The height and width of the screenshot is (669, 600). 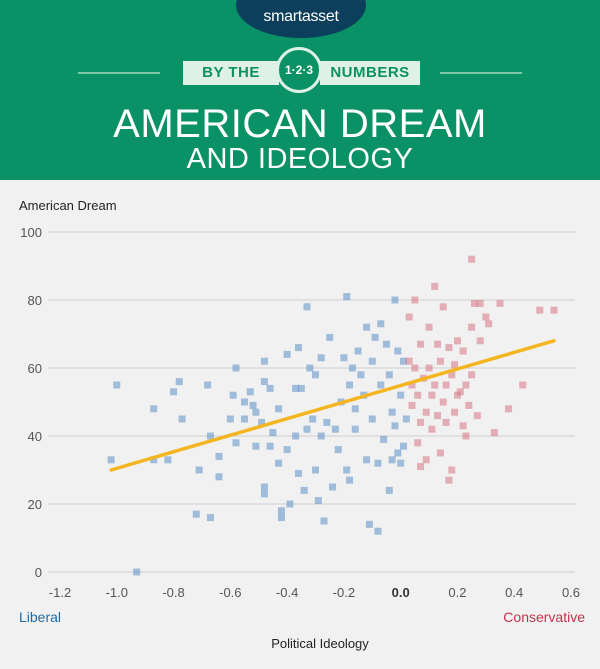 What do you see at coordinates (119, 73) in the screenshot?
I see `ribbon-rule-left` at bounding box center [119, 73].